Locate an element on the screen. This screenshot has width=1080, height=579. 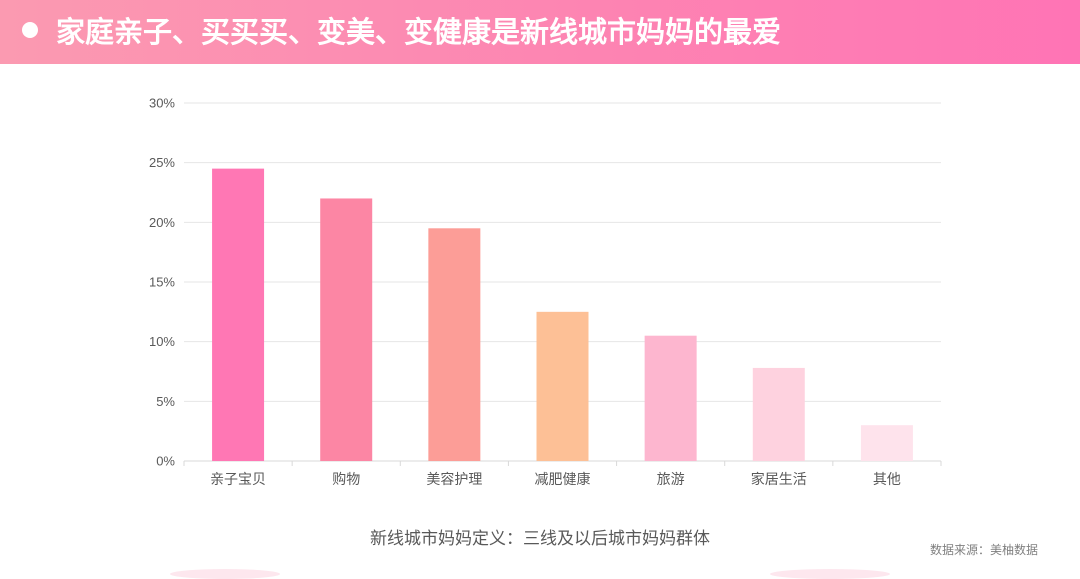
y-tick-label: 15% is located at coordinates (162, 282).